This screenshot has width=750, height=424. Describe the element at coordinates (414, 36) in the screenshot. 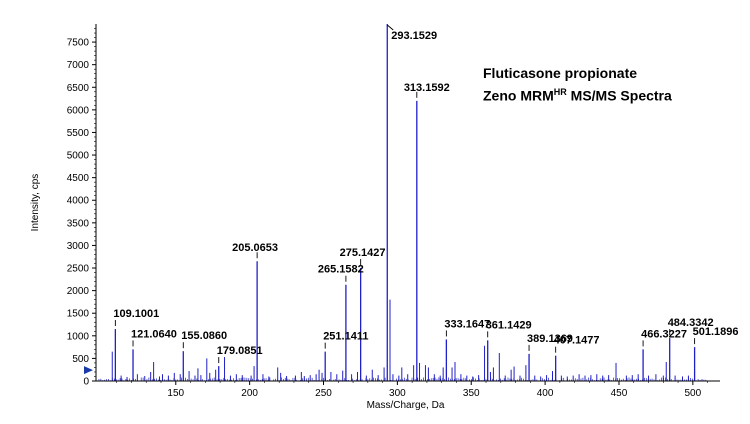

I see `peak-label: 293.1529` at that location.